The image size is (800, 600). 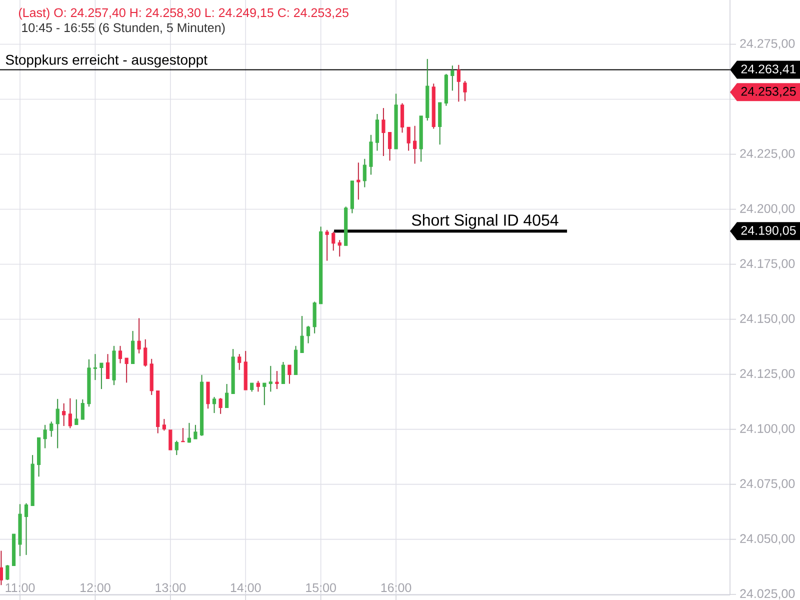 I want to click on text: (Last) O: 24.257,40 H: 24.258,30 L: 24.249,15 C: 24.253,25, so click(x=183, y=14).